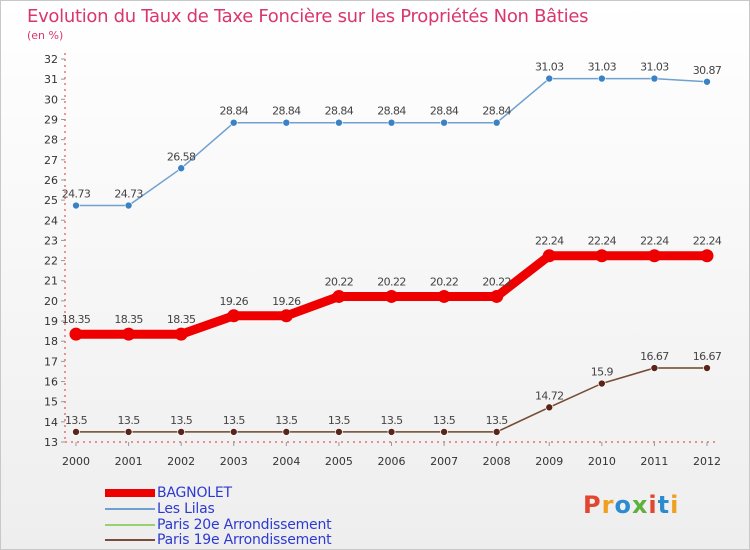 This screenshot has height=550, width=750. I want to click on chart-subtitle: (en %), so click(45, 35).